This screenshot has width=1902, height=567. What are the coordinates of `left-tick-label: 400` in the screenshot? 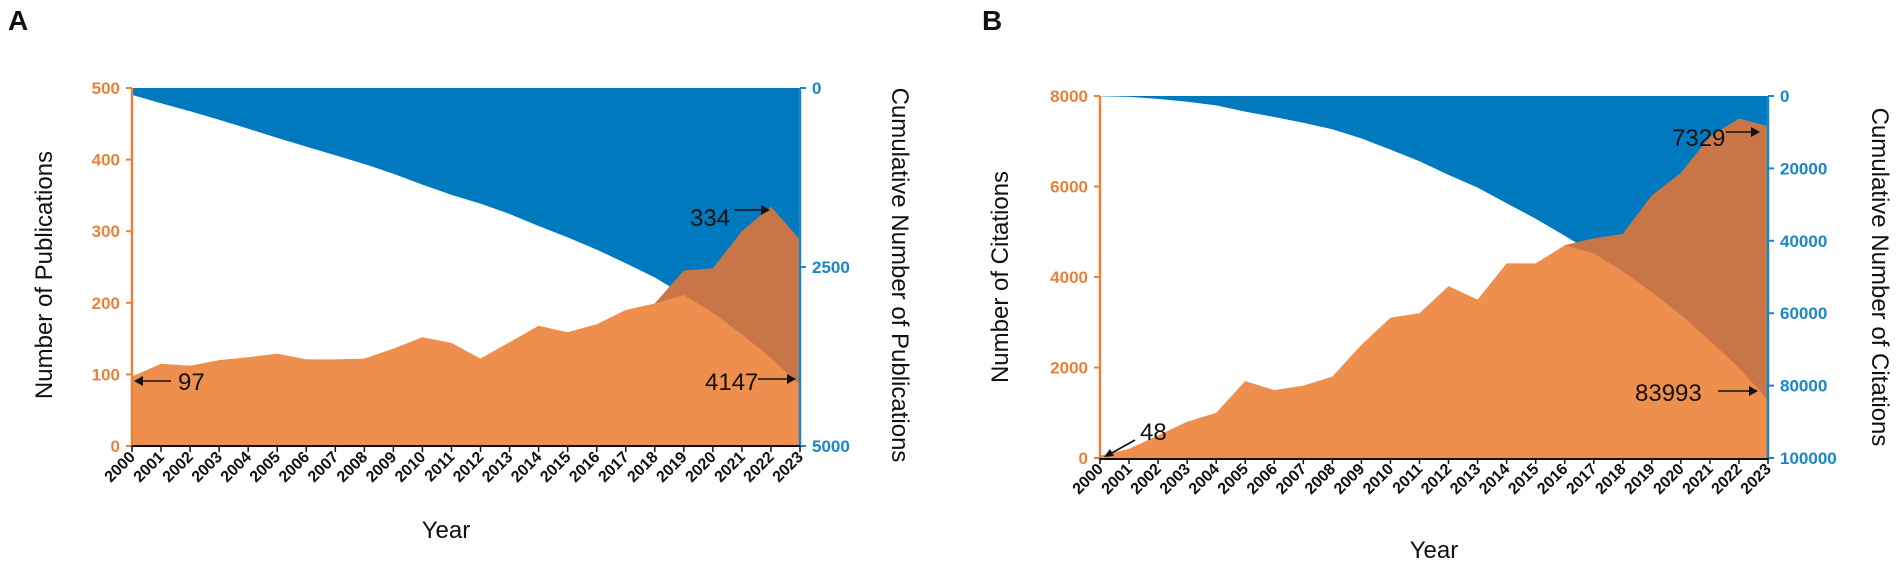 It's located at (106, 160).